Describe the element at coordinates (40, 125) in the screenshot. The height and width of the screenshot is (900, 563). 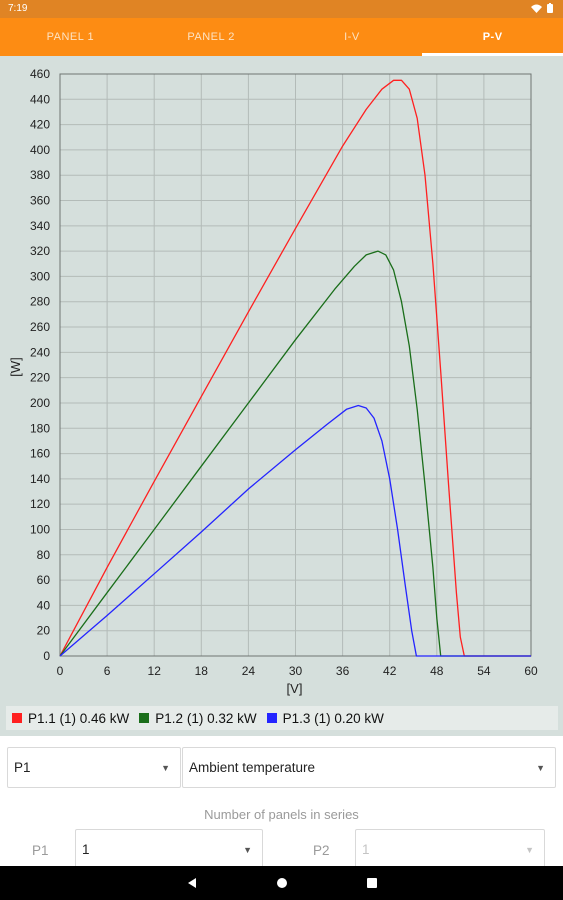
I see `y-tick-label: 420` at that location.